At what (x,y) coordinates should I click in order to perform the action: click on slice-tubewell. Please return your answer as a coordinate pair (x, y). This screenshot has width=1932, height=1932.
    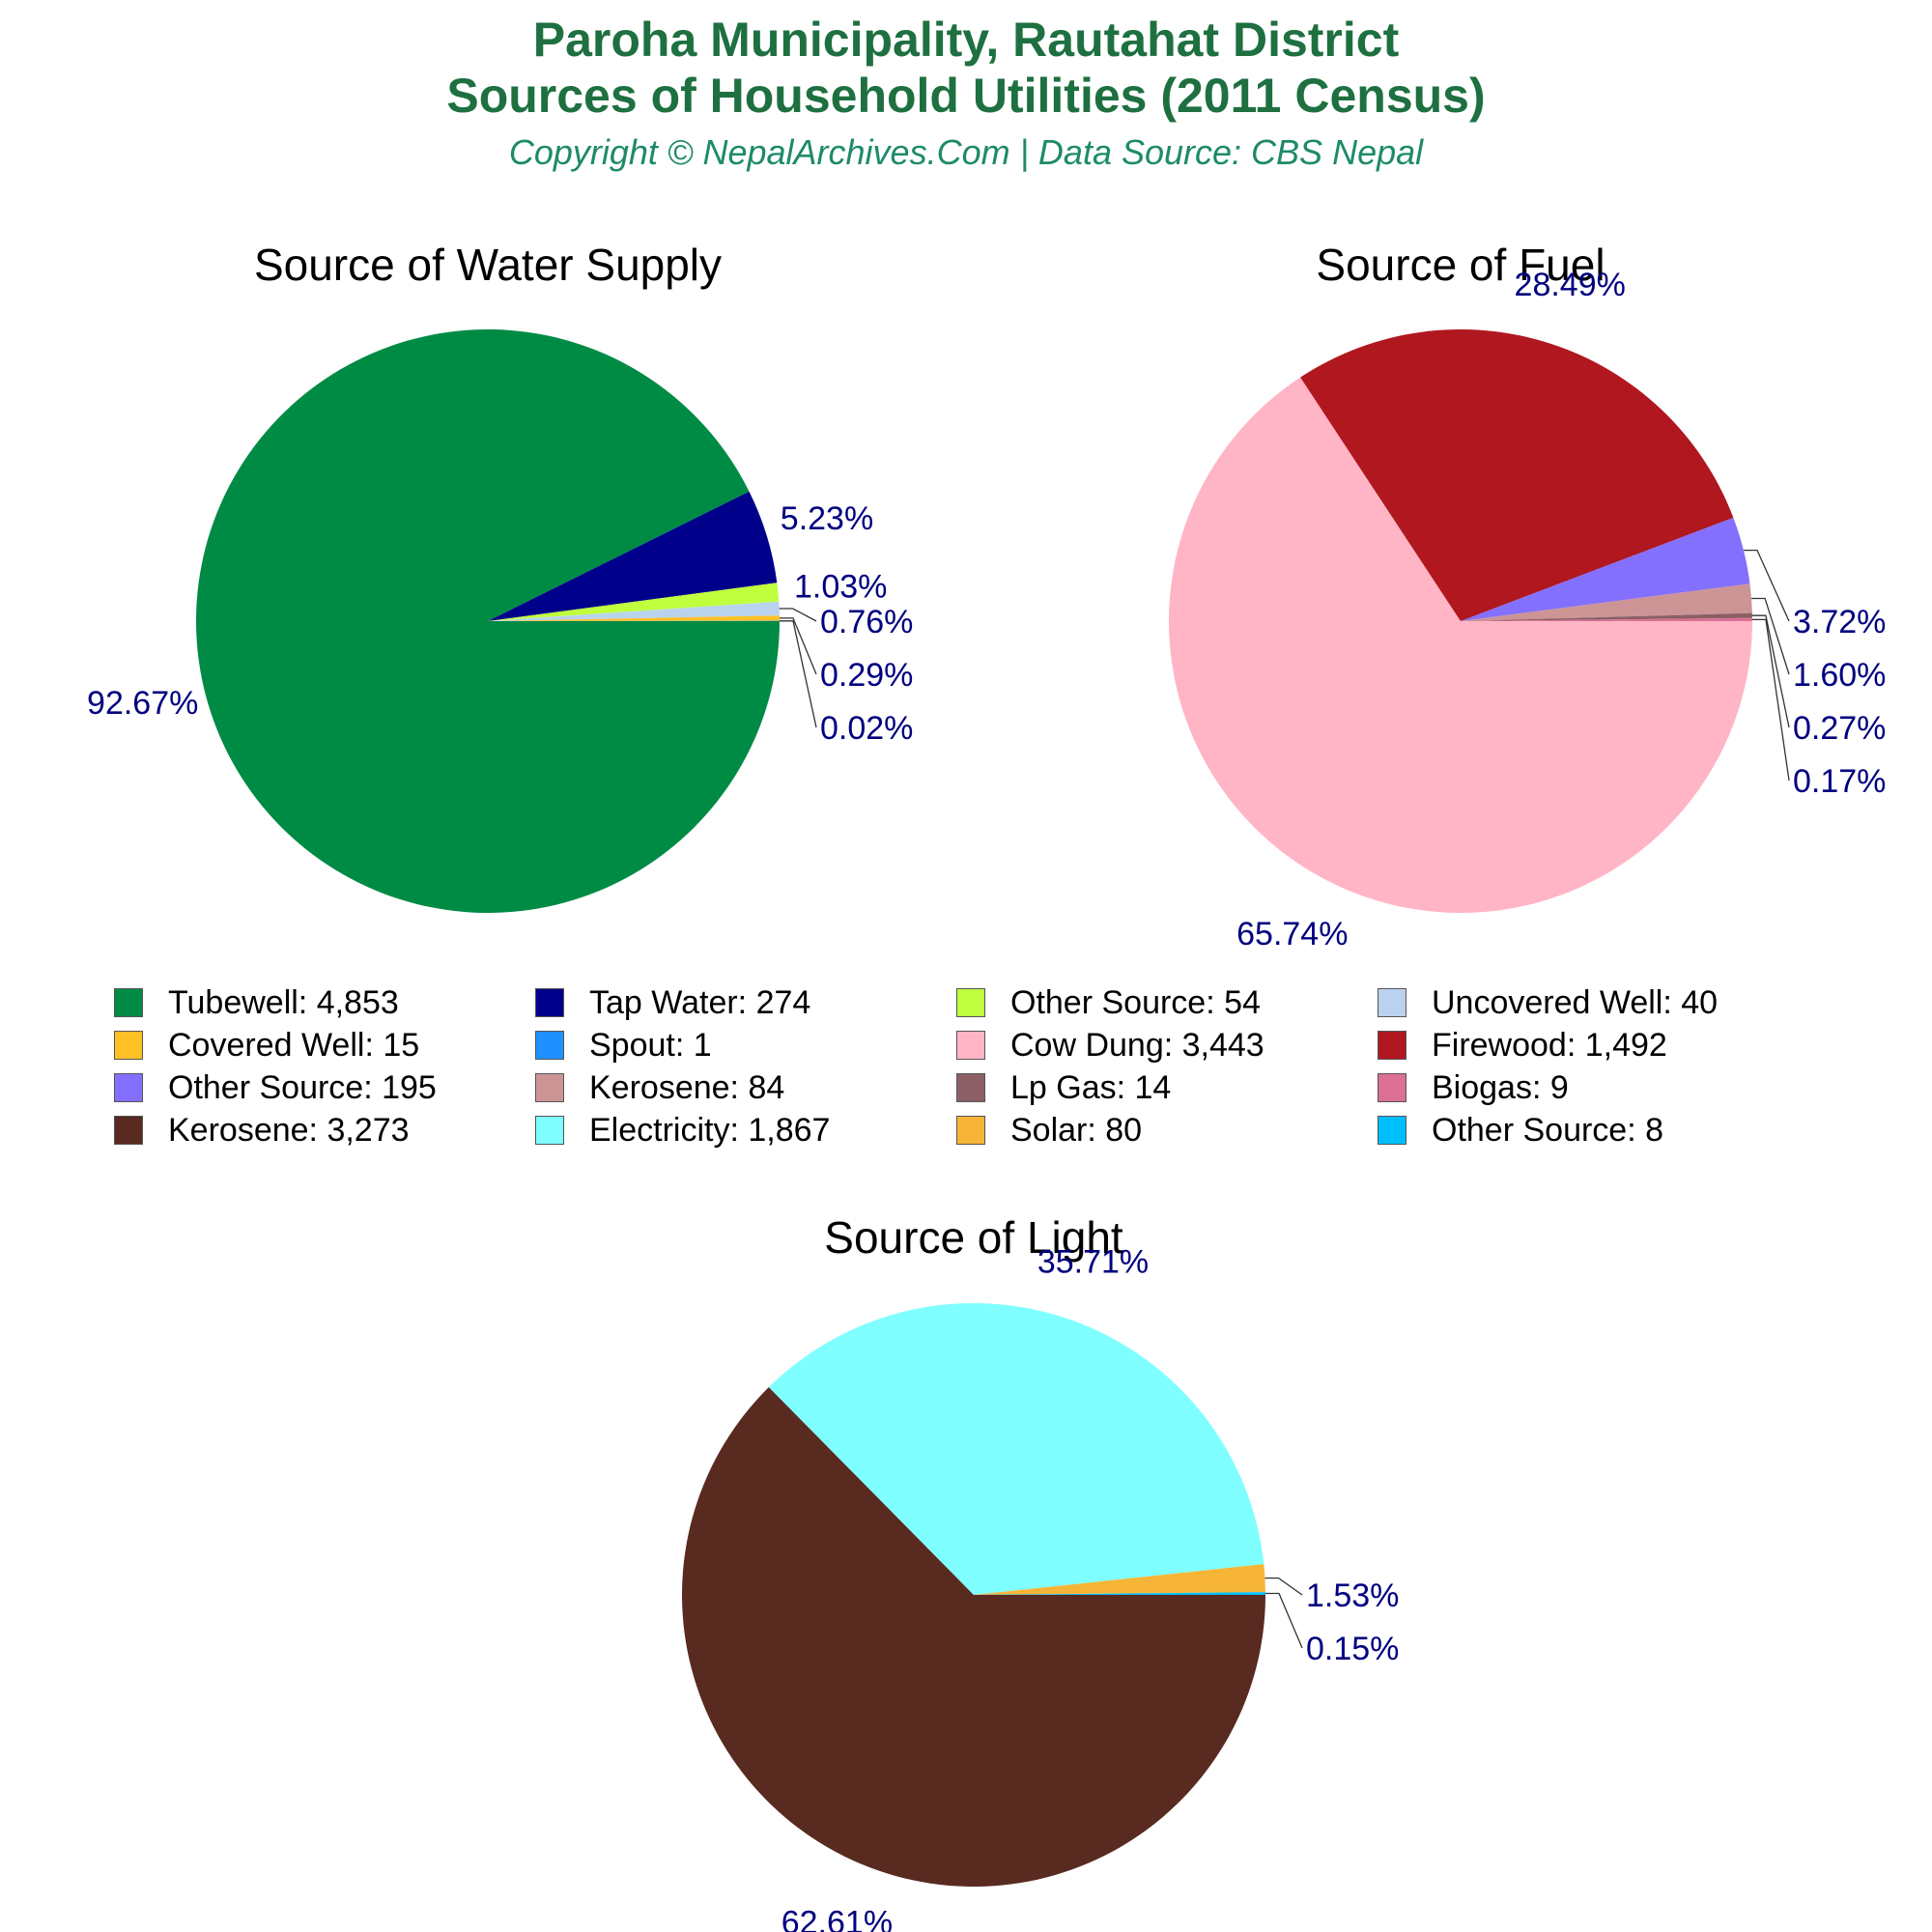
    Looking at the image, I should click on (488, 621).